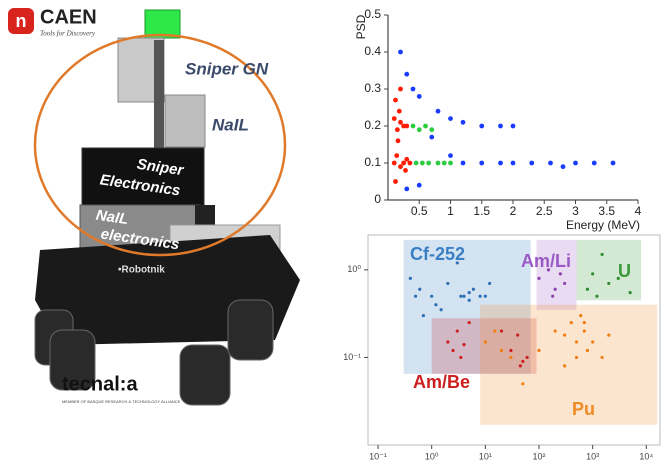  Describe the element at coordinates (538, 456) in the screenshot. I see `x-tick-label: 10²` at that location.